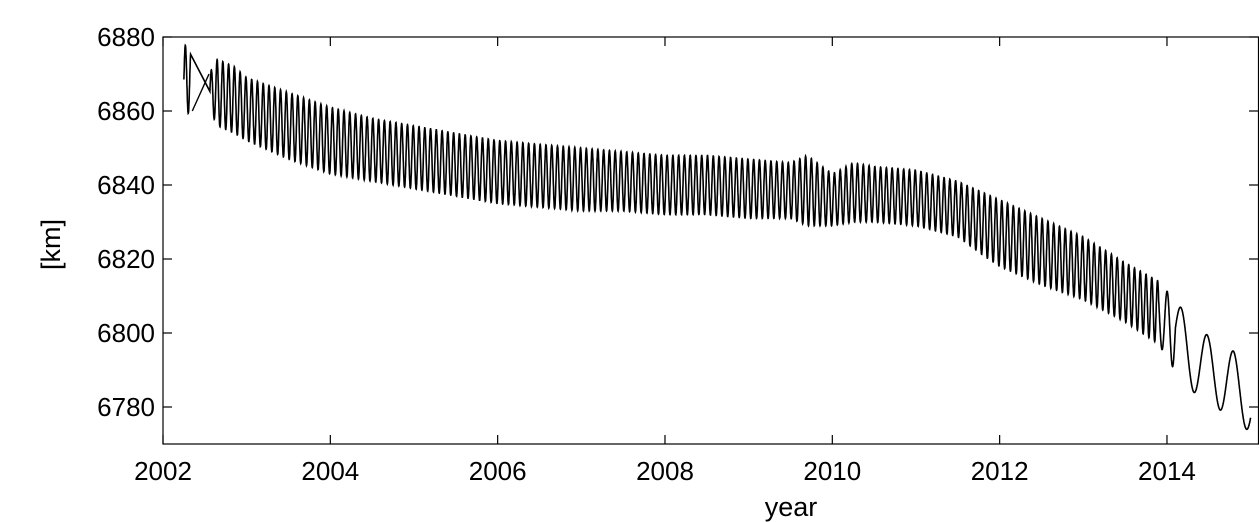 The height and width of the screenshot is (522, 1259). I want to click on x-tick-label: 2008, so click(665, 471).